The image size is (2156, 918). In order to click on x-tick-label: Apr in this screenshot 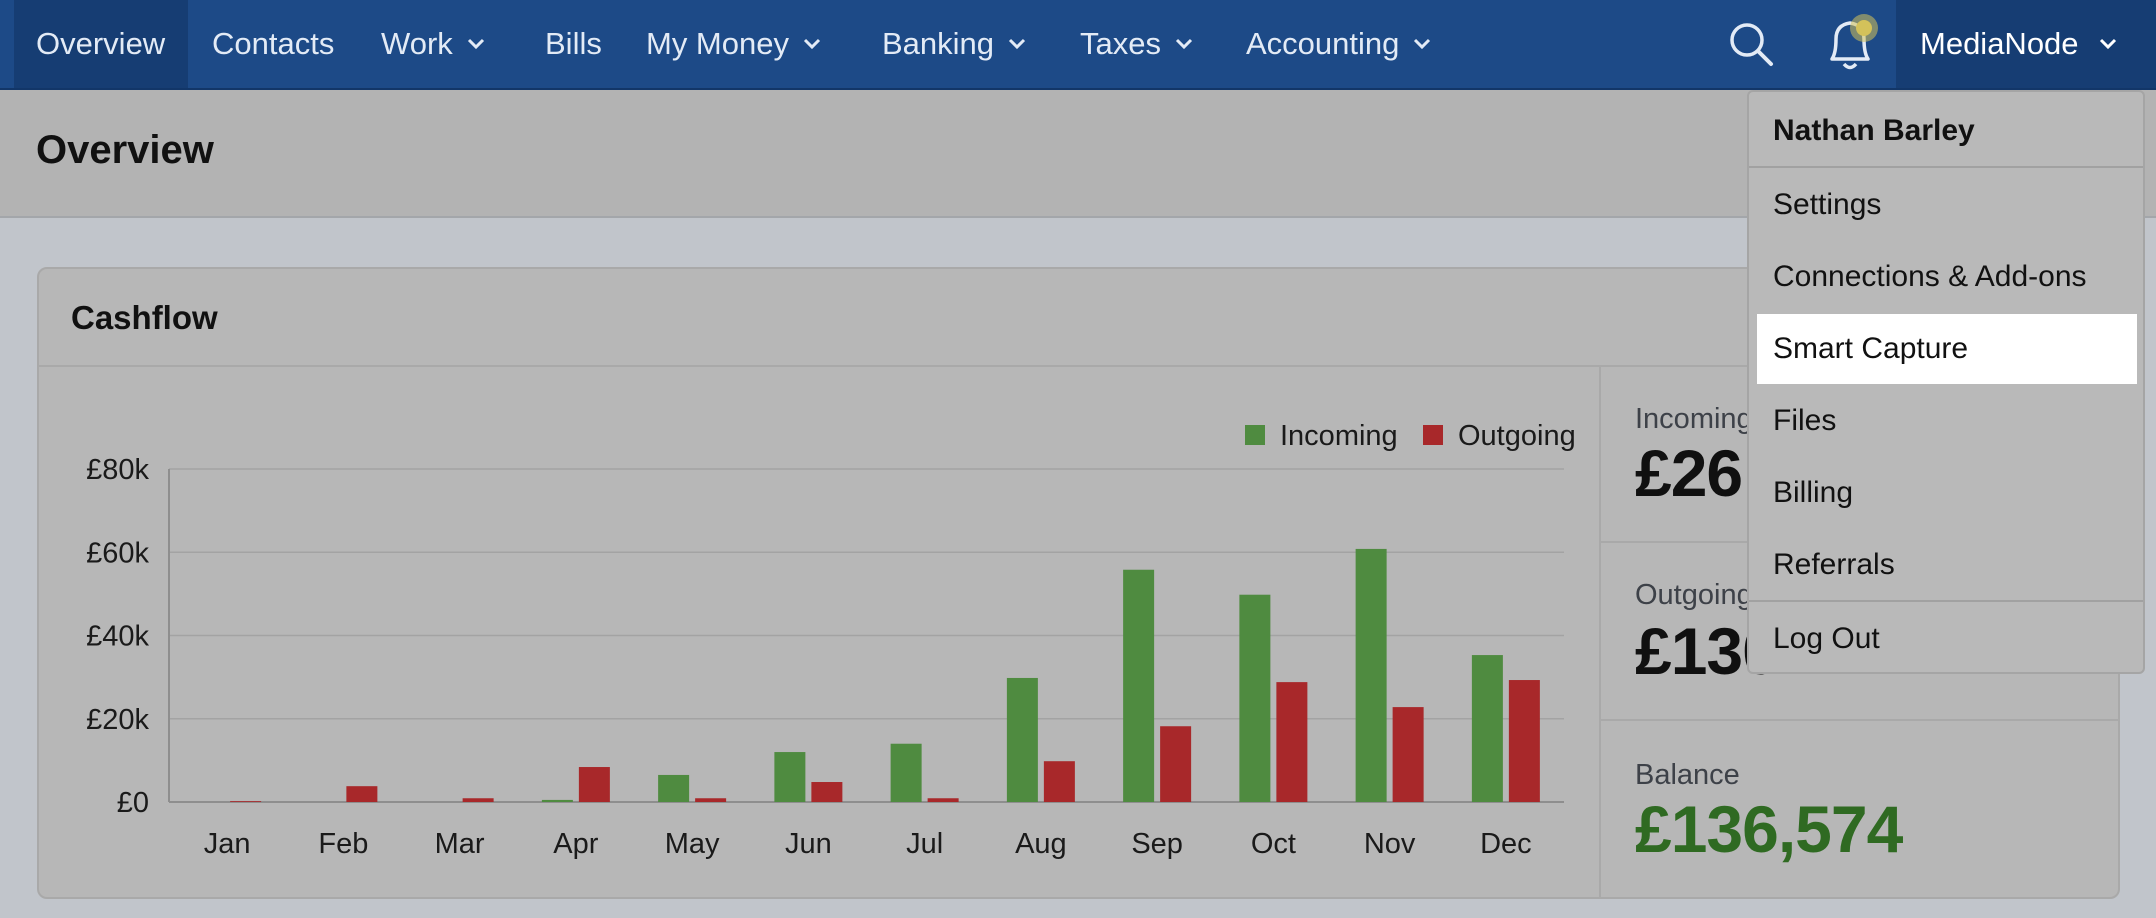, I will do `click(575, 844)`.